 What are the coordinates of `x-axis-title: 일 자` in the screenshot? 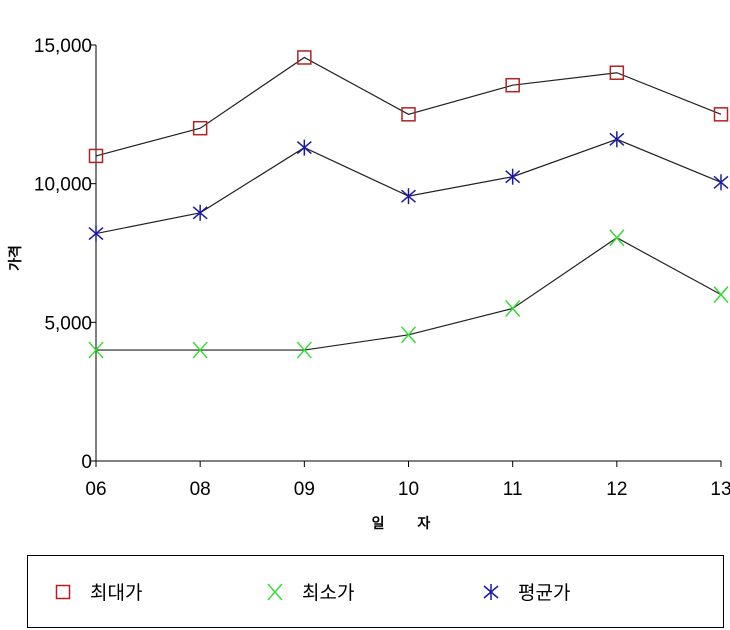 It's located at (408, 524).